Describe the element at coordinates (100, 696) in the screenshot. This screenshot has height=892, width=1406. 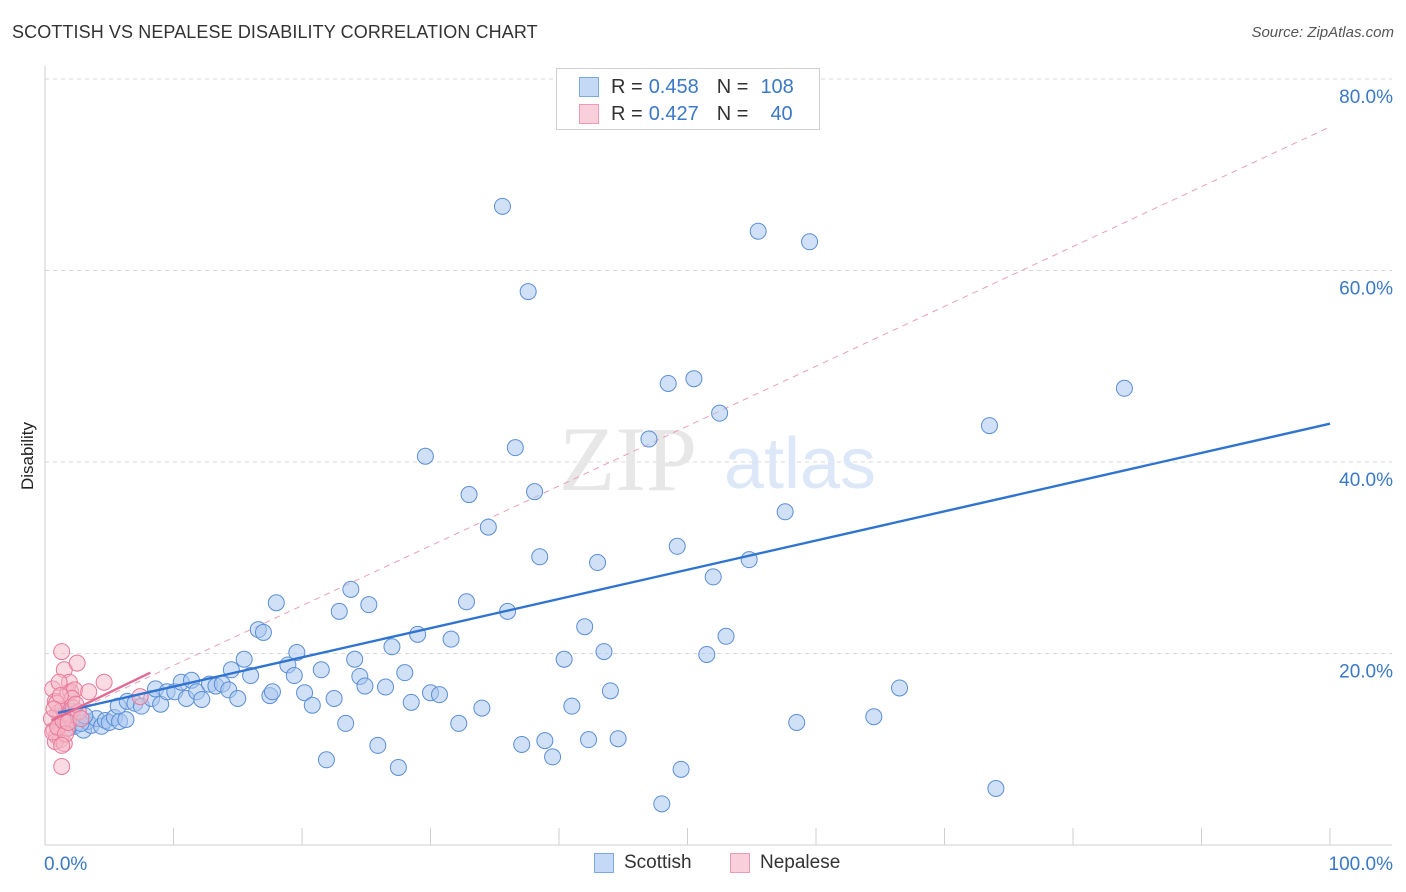
I see `nepalese-trend-line` at that location.